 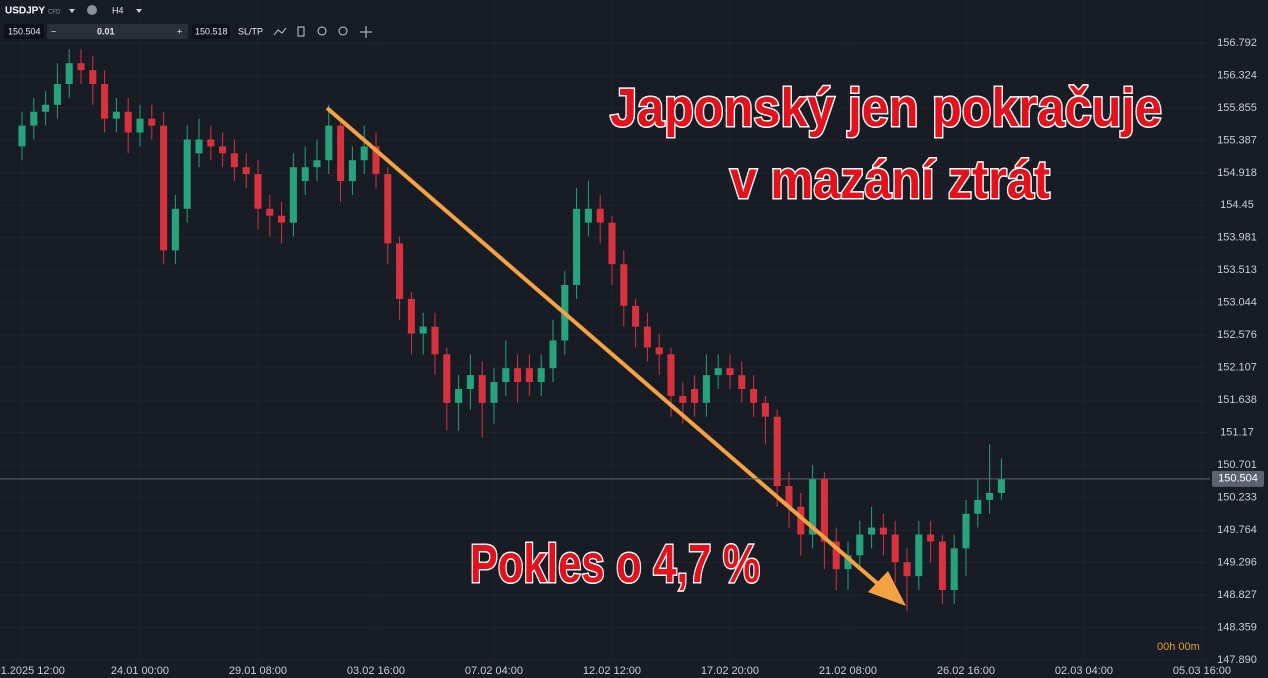 I want to click on y-tick-label: 151.638, so click(x=1237, y=400).